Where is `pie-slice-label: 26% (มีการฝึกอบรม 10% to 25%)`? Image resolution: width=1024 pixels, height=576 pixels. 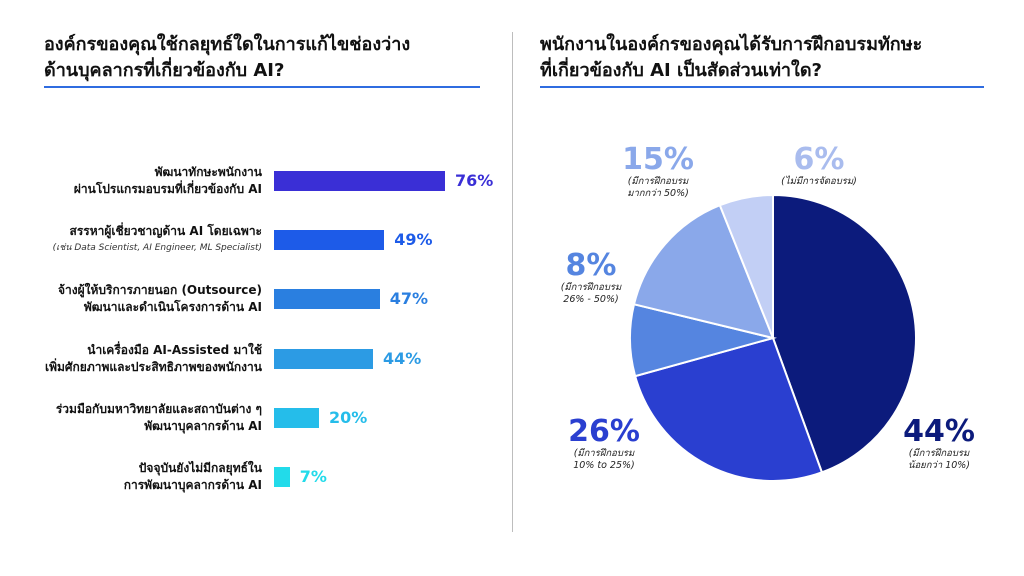
pie-slice-label: 26% (มีการฝึกอบรม 10% to 25%) is located at coordinates (604, 444).